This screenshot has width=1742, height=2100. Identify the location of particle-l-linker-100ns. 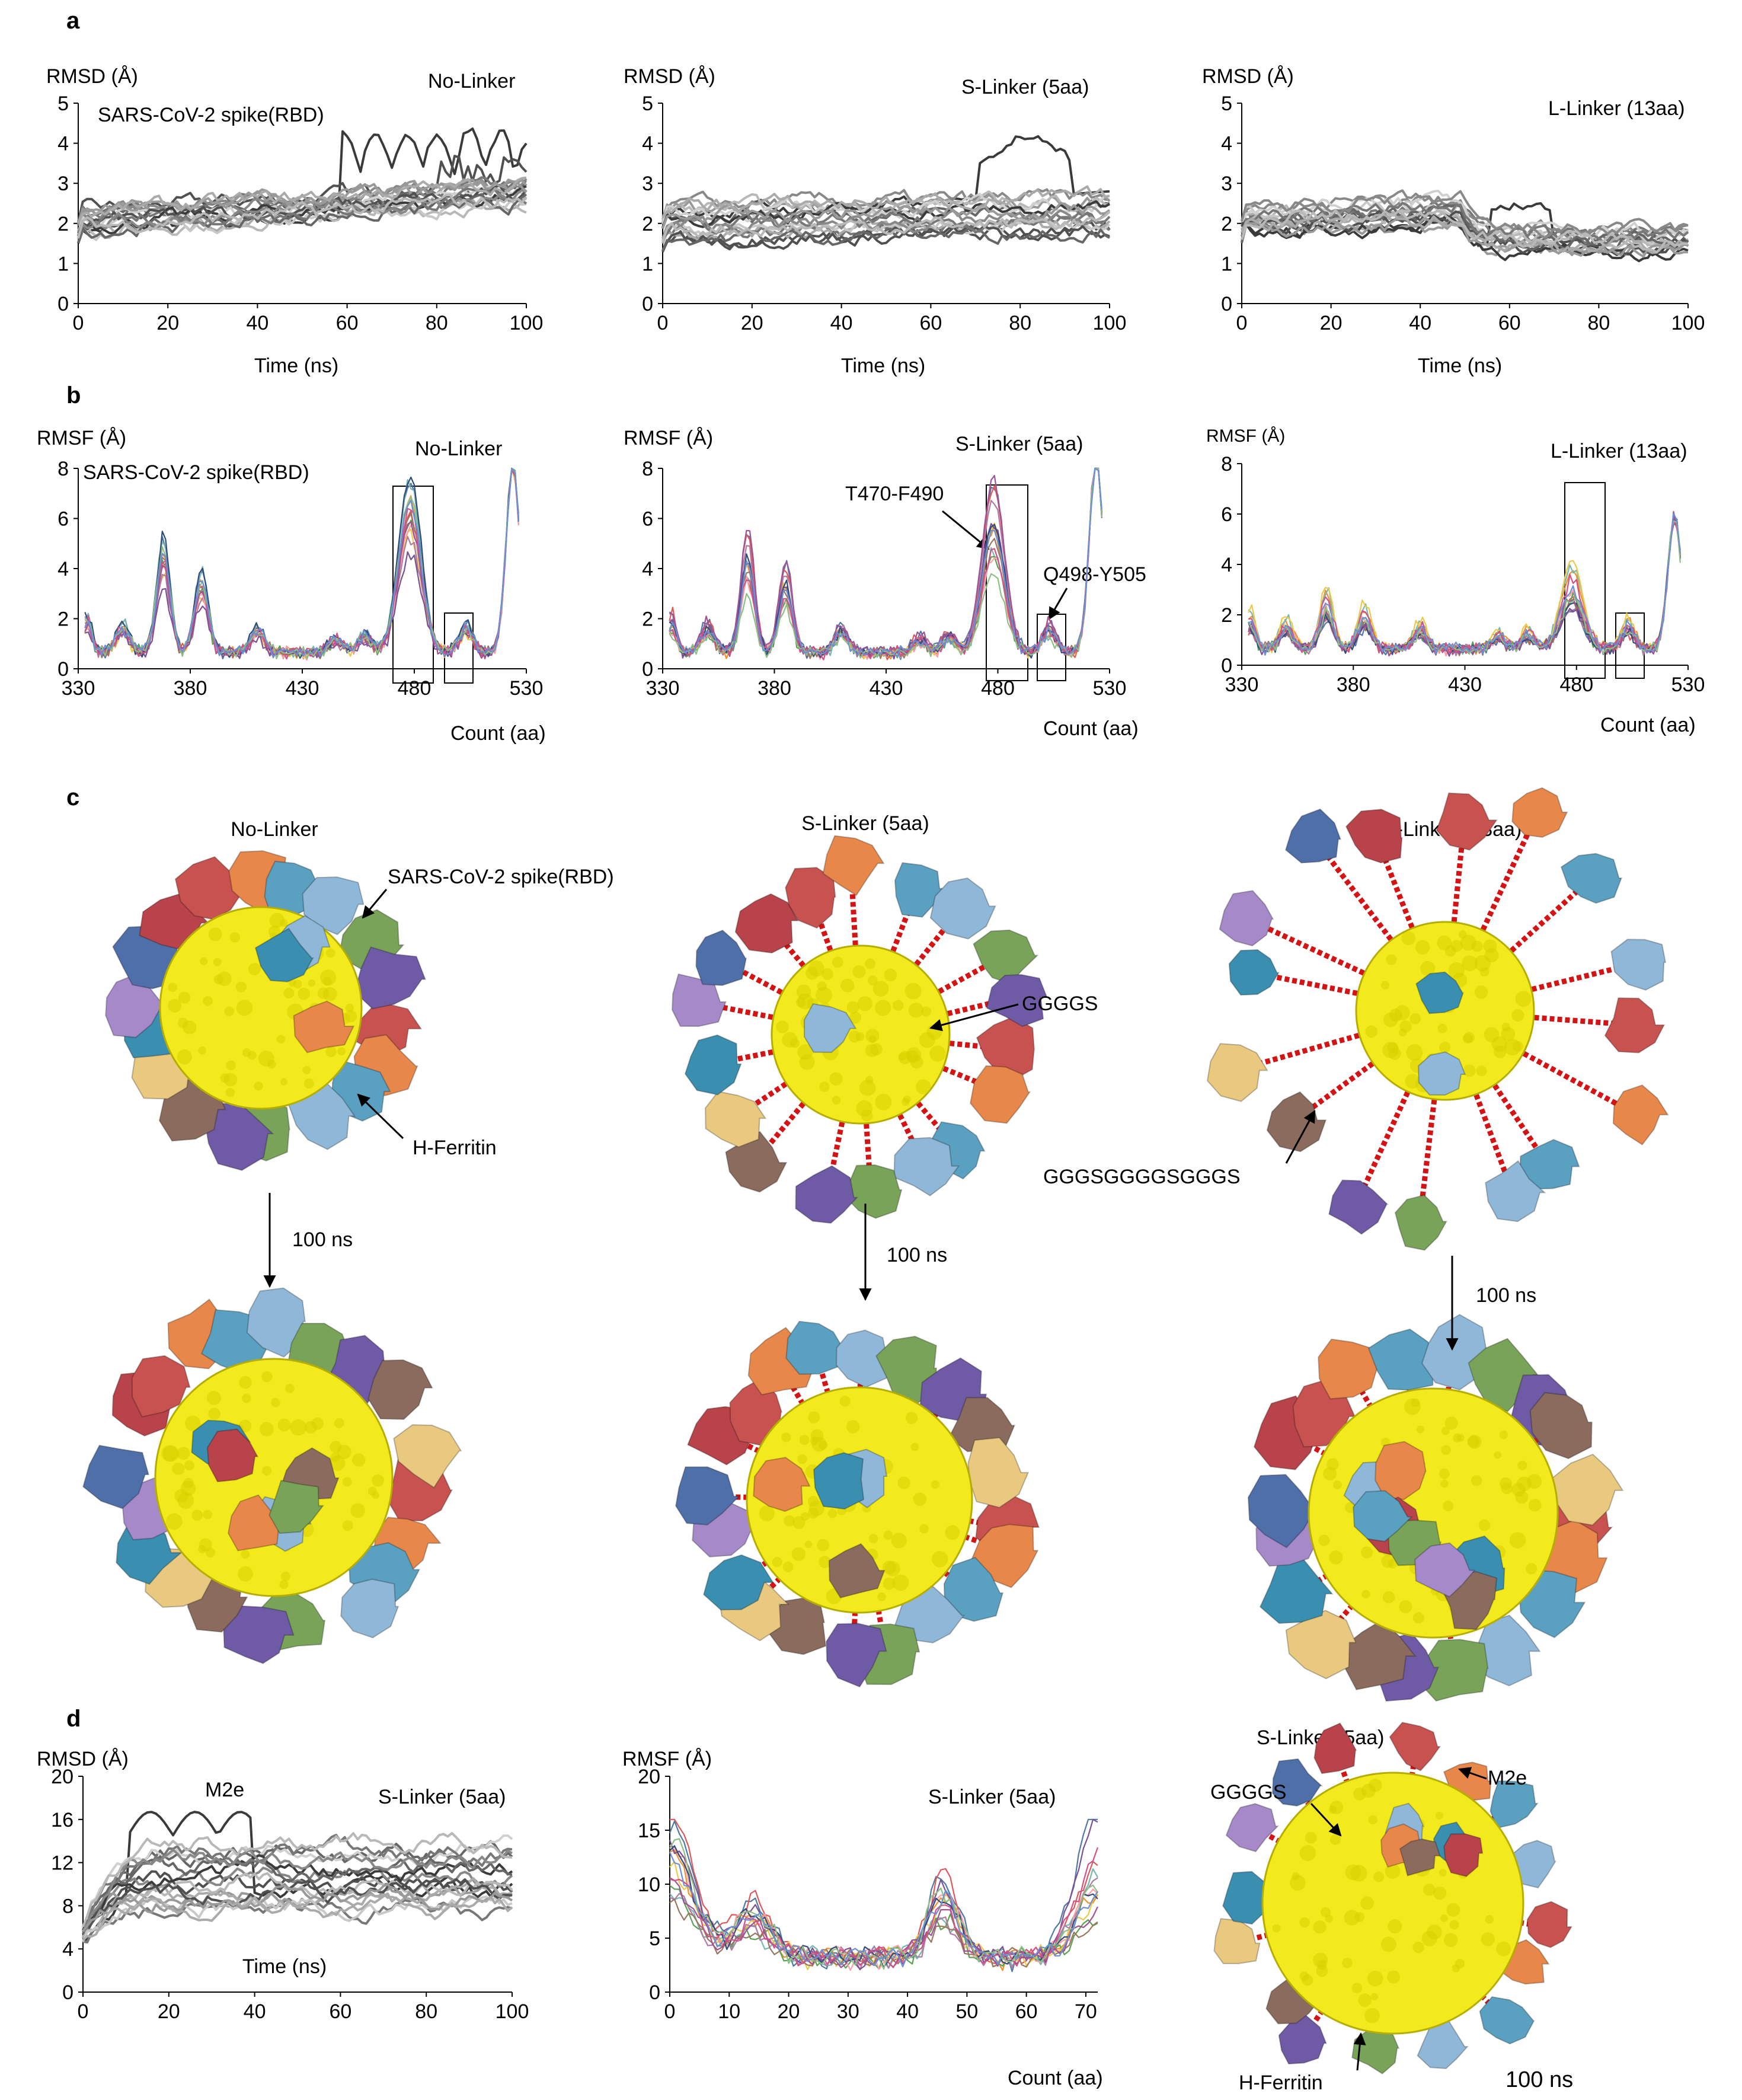
(1435, 1508).